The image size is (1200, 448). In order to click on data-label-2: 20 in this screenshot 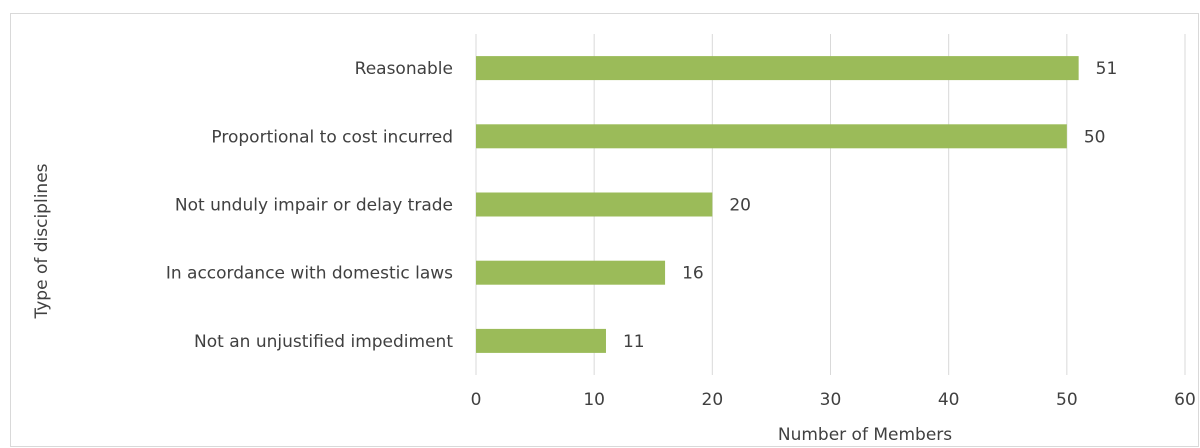, I will do `click(740, 206)`.